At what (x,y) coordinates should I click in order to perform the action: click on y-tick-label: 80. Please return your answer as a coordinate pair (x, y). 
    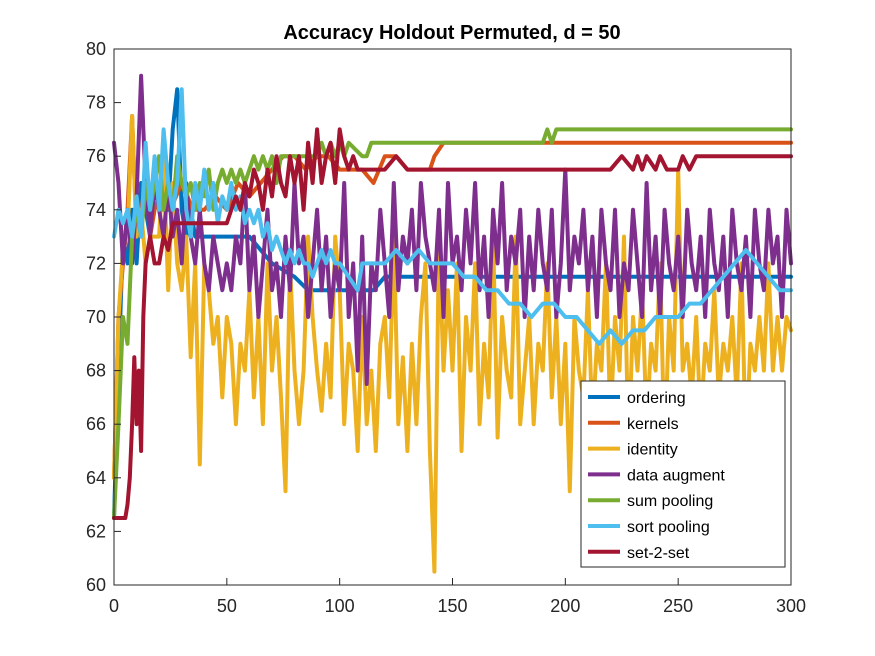
    Looking at the image, I should click on (96, 49).